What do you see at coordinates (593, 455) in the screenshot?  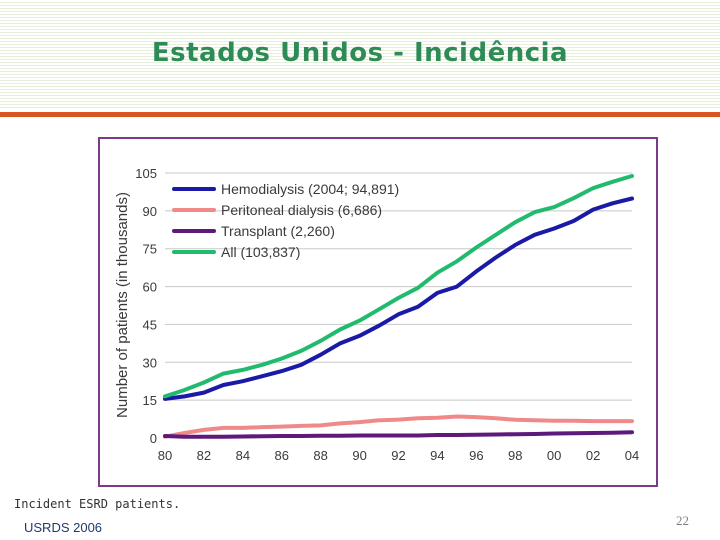 I see `x-tick-label: 02` at bounding box center [593, 455].